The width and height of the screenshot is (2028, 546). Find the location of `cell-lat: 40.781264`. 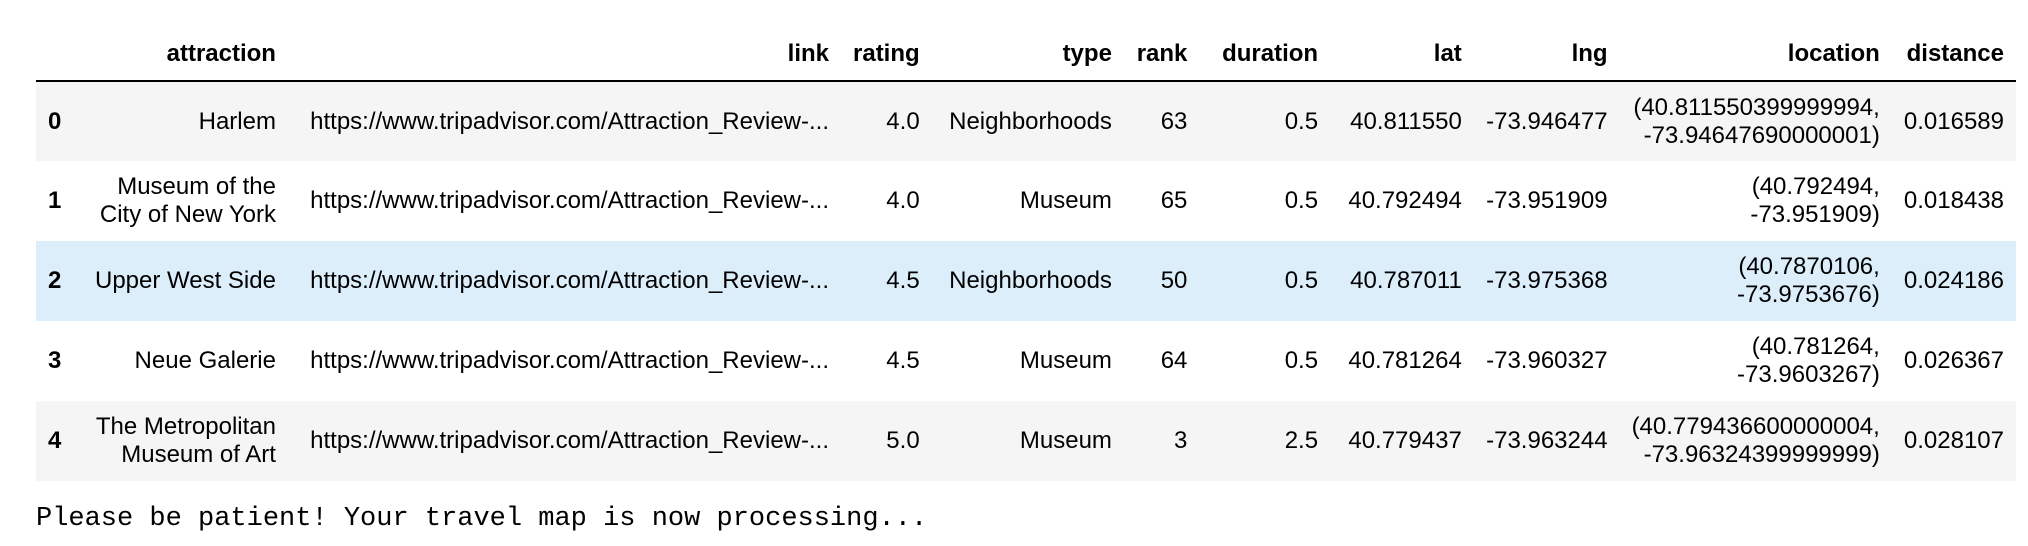

cell-lat: 40.781264 is located at coordinates (1405, 360).